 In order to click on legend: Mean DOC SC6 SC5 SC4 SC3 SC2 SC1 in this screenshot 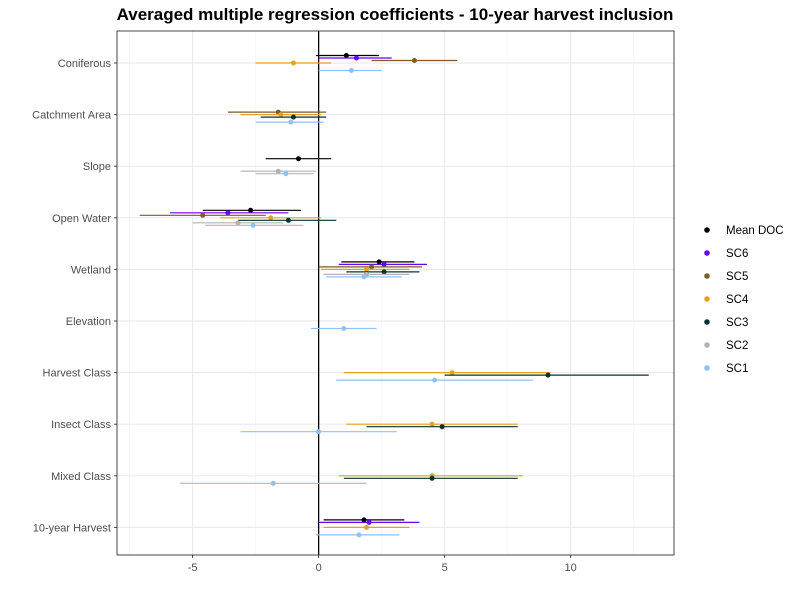, I will do `click(744, 300)`.